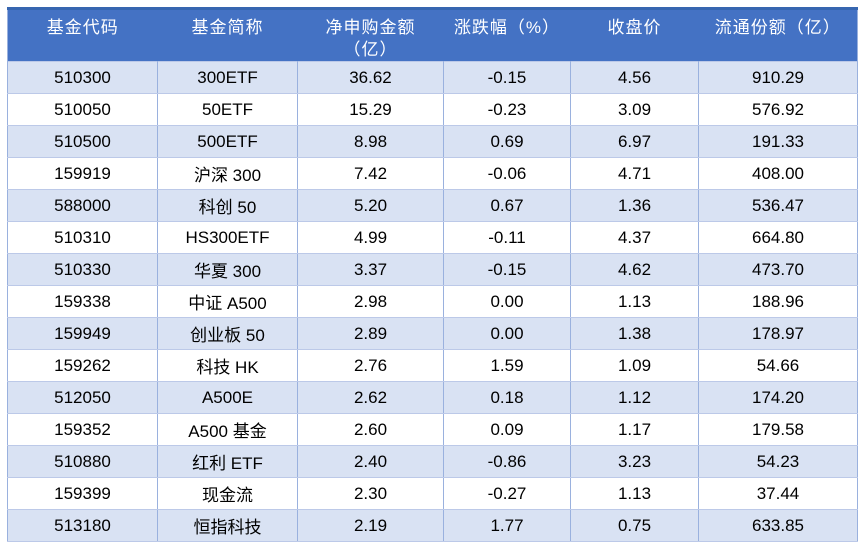  Describe the element at coordinates (507, 493) in the screenshot. I see `cell-change-pct: -0.27` at that location.